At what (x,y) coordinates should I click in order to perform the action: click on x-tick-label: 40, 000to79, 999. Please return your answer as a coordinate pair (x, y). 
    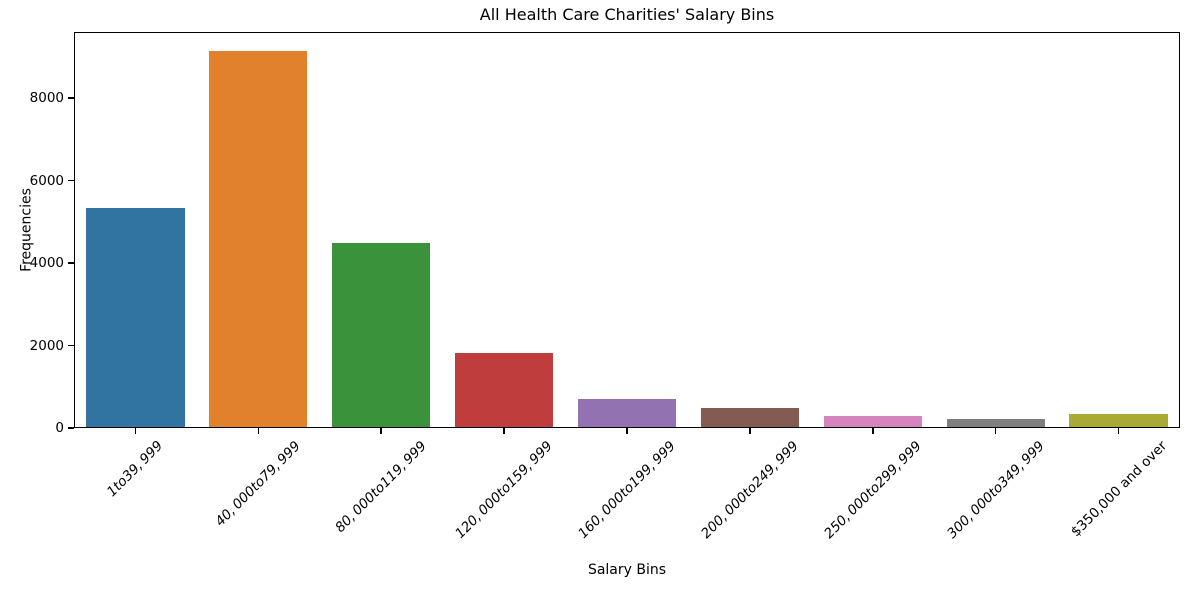
    Looking at the image, I should click on (258, 483).